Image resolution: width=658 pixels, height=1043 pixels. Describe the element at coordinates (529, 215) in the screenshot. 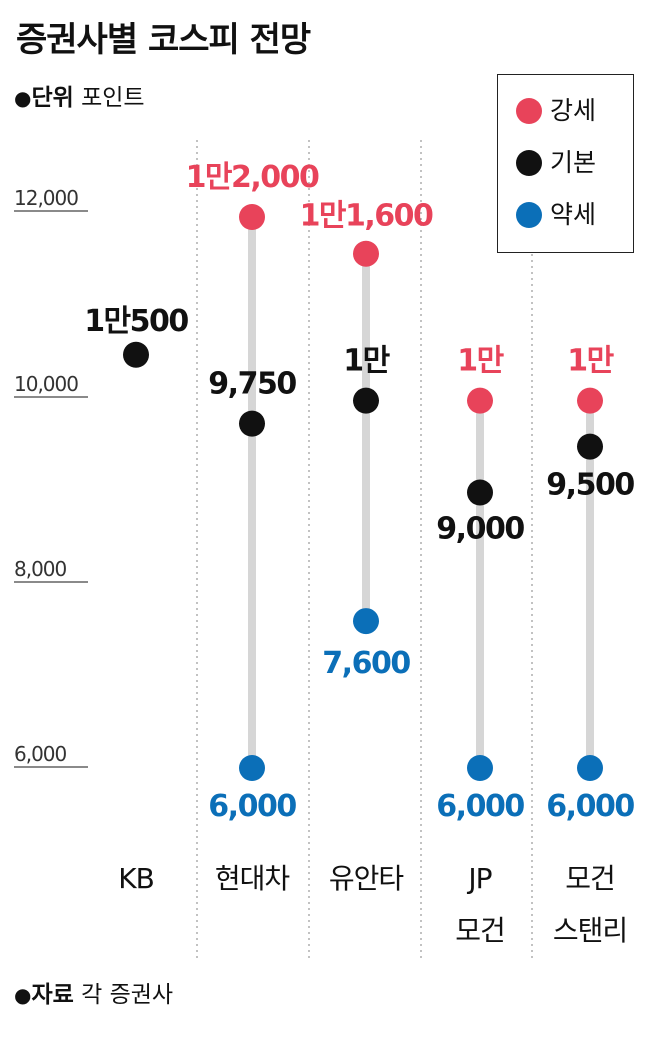

I see `legend-dot-bear` at that location.